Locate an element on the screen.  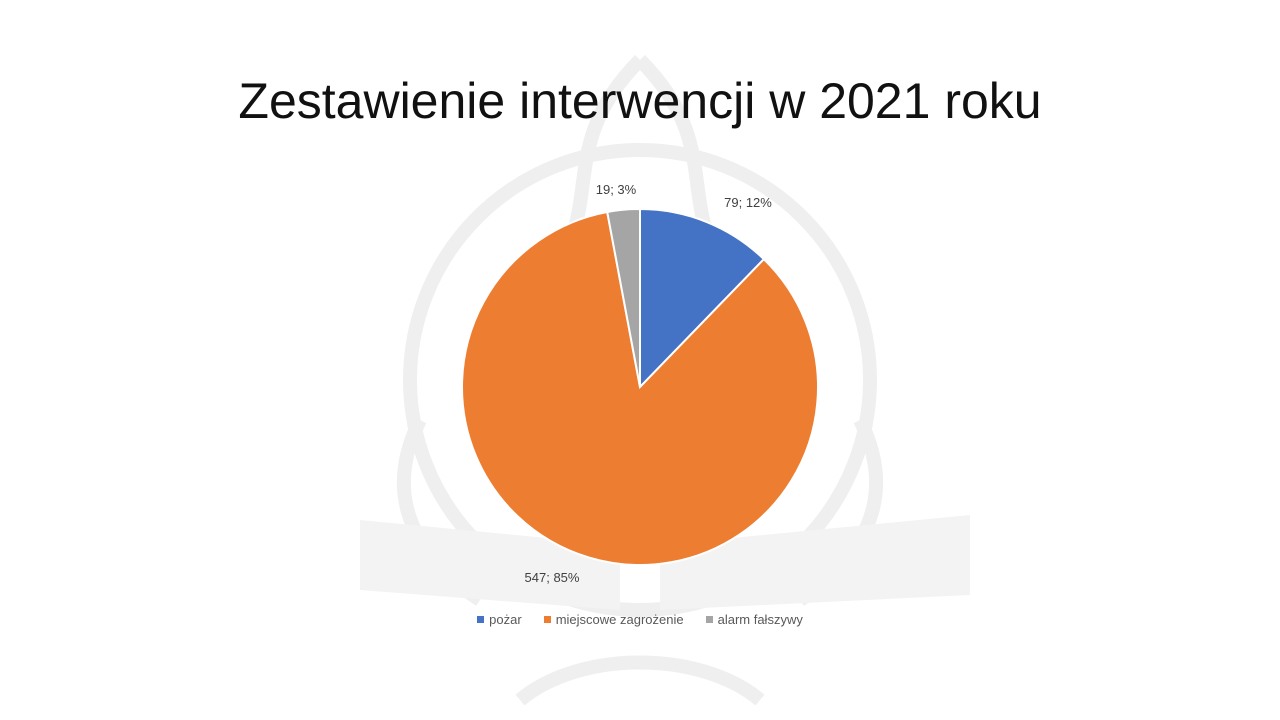
legend-item: miejscowe zagrożenie is located at coordinates (613, 619).